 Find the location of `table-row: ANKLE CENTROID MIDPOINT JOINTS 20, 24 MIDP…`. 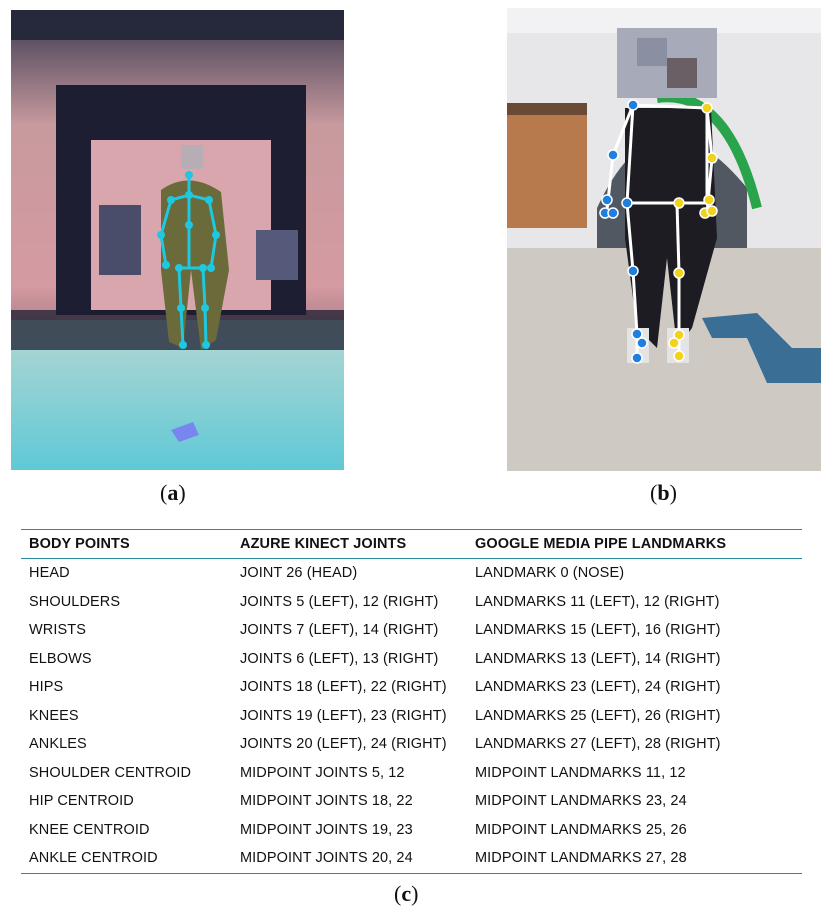

table-row: ANKLE CENTROID MIDPOINT JOINTS 20, 24 MIDP… is located at coordinates (411, 858).